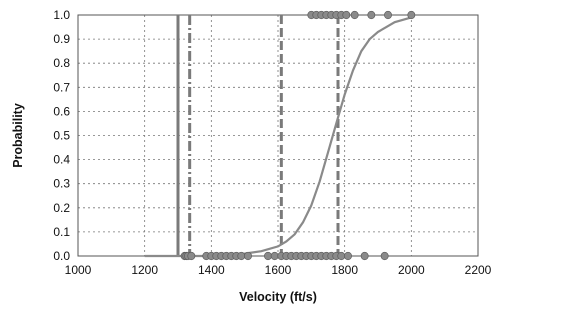  I want to click on x-tick-label: 2000, so click(411, 270).